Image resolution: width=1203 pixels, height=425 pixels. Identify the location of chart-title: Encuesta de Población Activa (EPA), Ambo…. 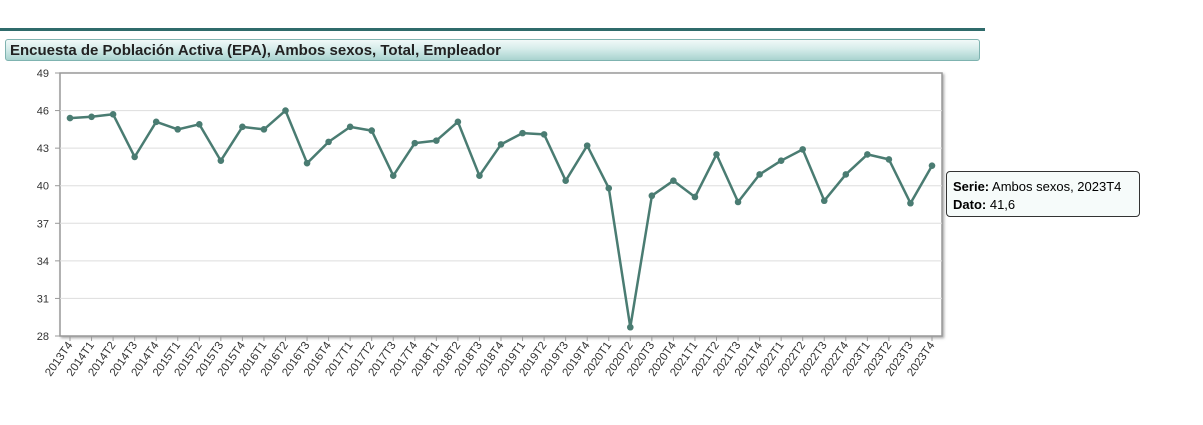
(255, 50).